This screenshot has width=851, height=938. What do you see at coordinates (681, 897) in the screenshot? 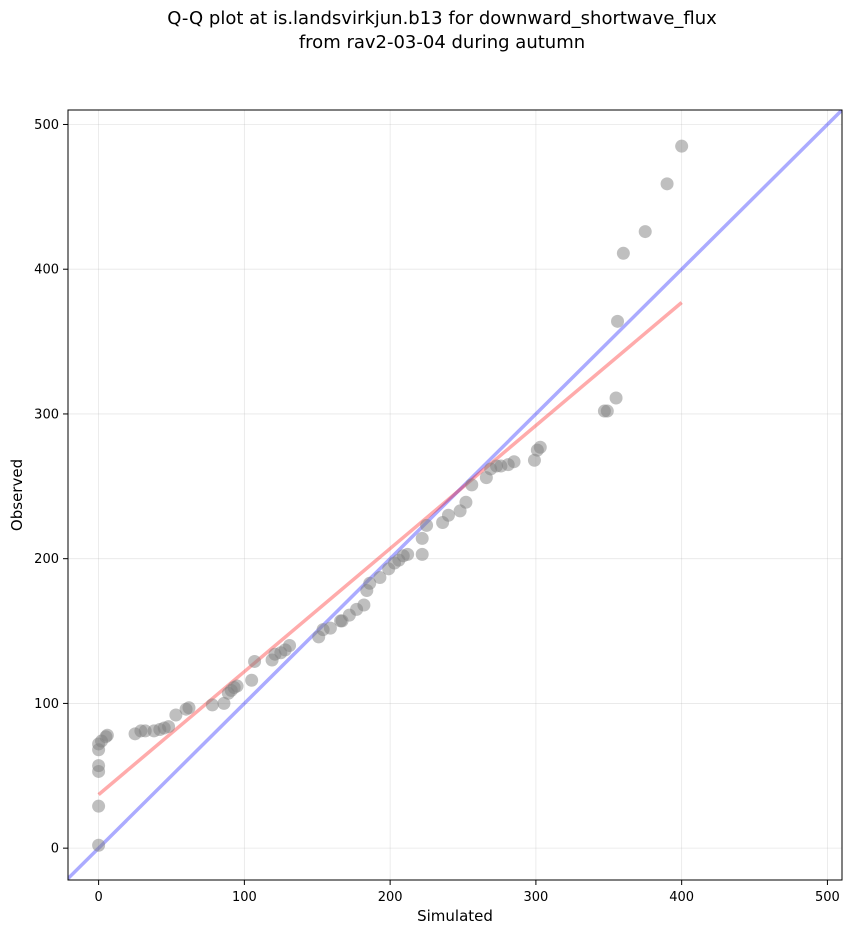
I see `x-tick-label: 400` at bounding box center [681, 897].